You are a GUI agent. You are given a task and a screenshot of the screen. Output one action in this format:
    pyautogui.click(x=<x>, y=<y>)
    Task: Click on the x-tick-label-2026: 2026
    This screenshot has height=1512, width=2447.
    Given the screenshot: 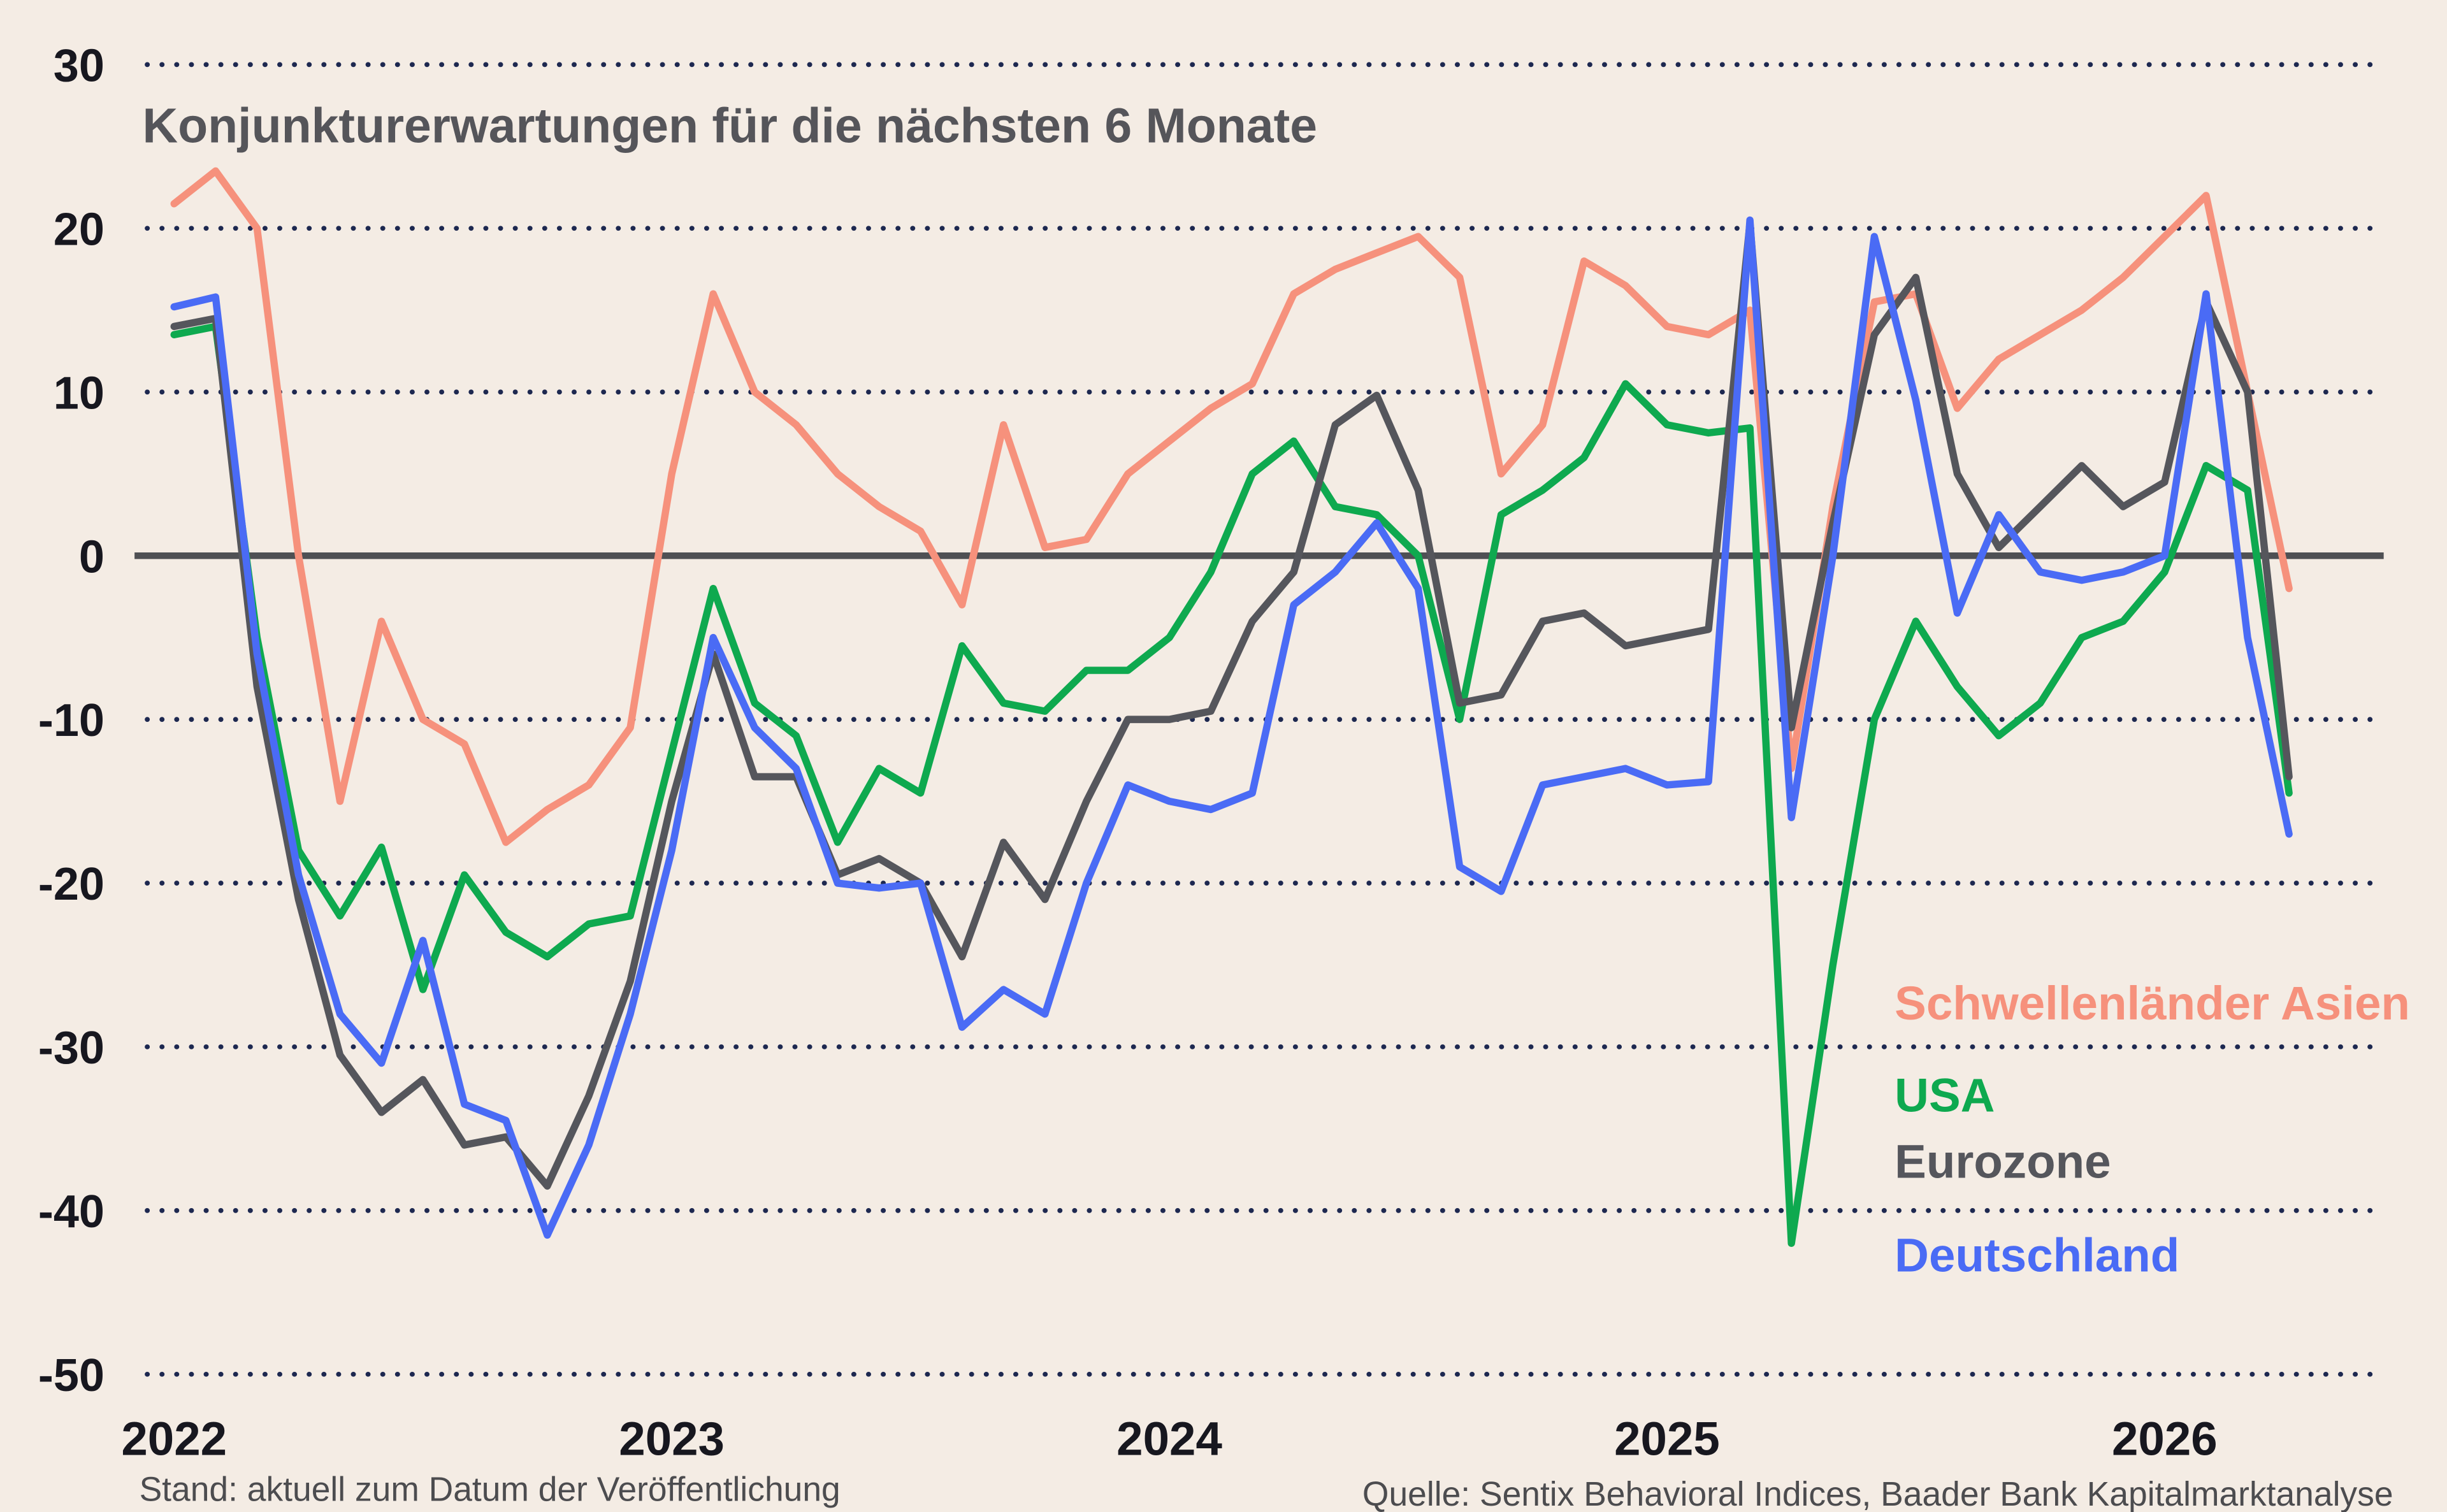 What is the action you would take?
    pyautogui.click(x=2165, y=1439)
    